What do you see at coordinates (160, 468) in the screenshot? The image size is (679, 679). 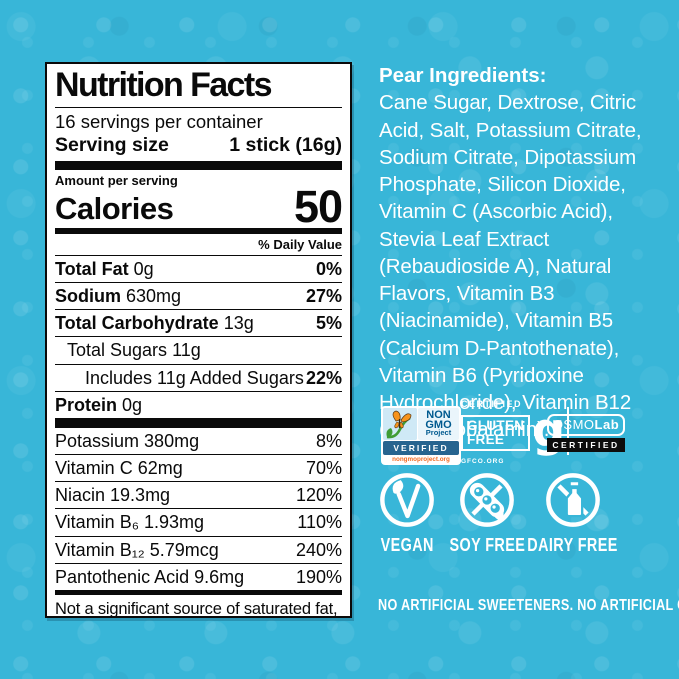 I see `nutrient-amount: 62mg` at bounding box center [160, 468].